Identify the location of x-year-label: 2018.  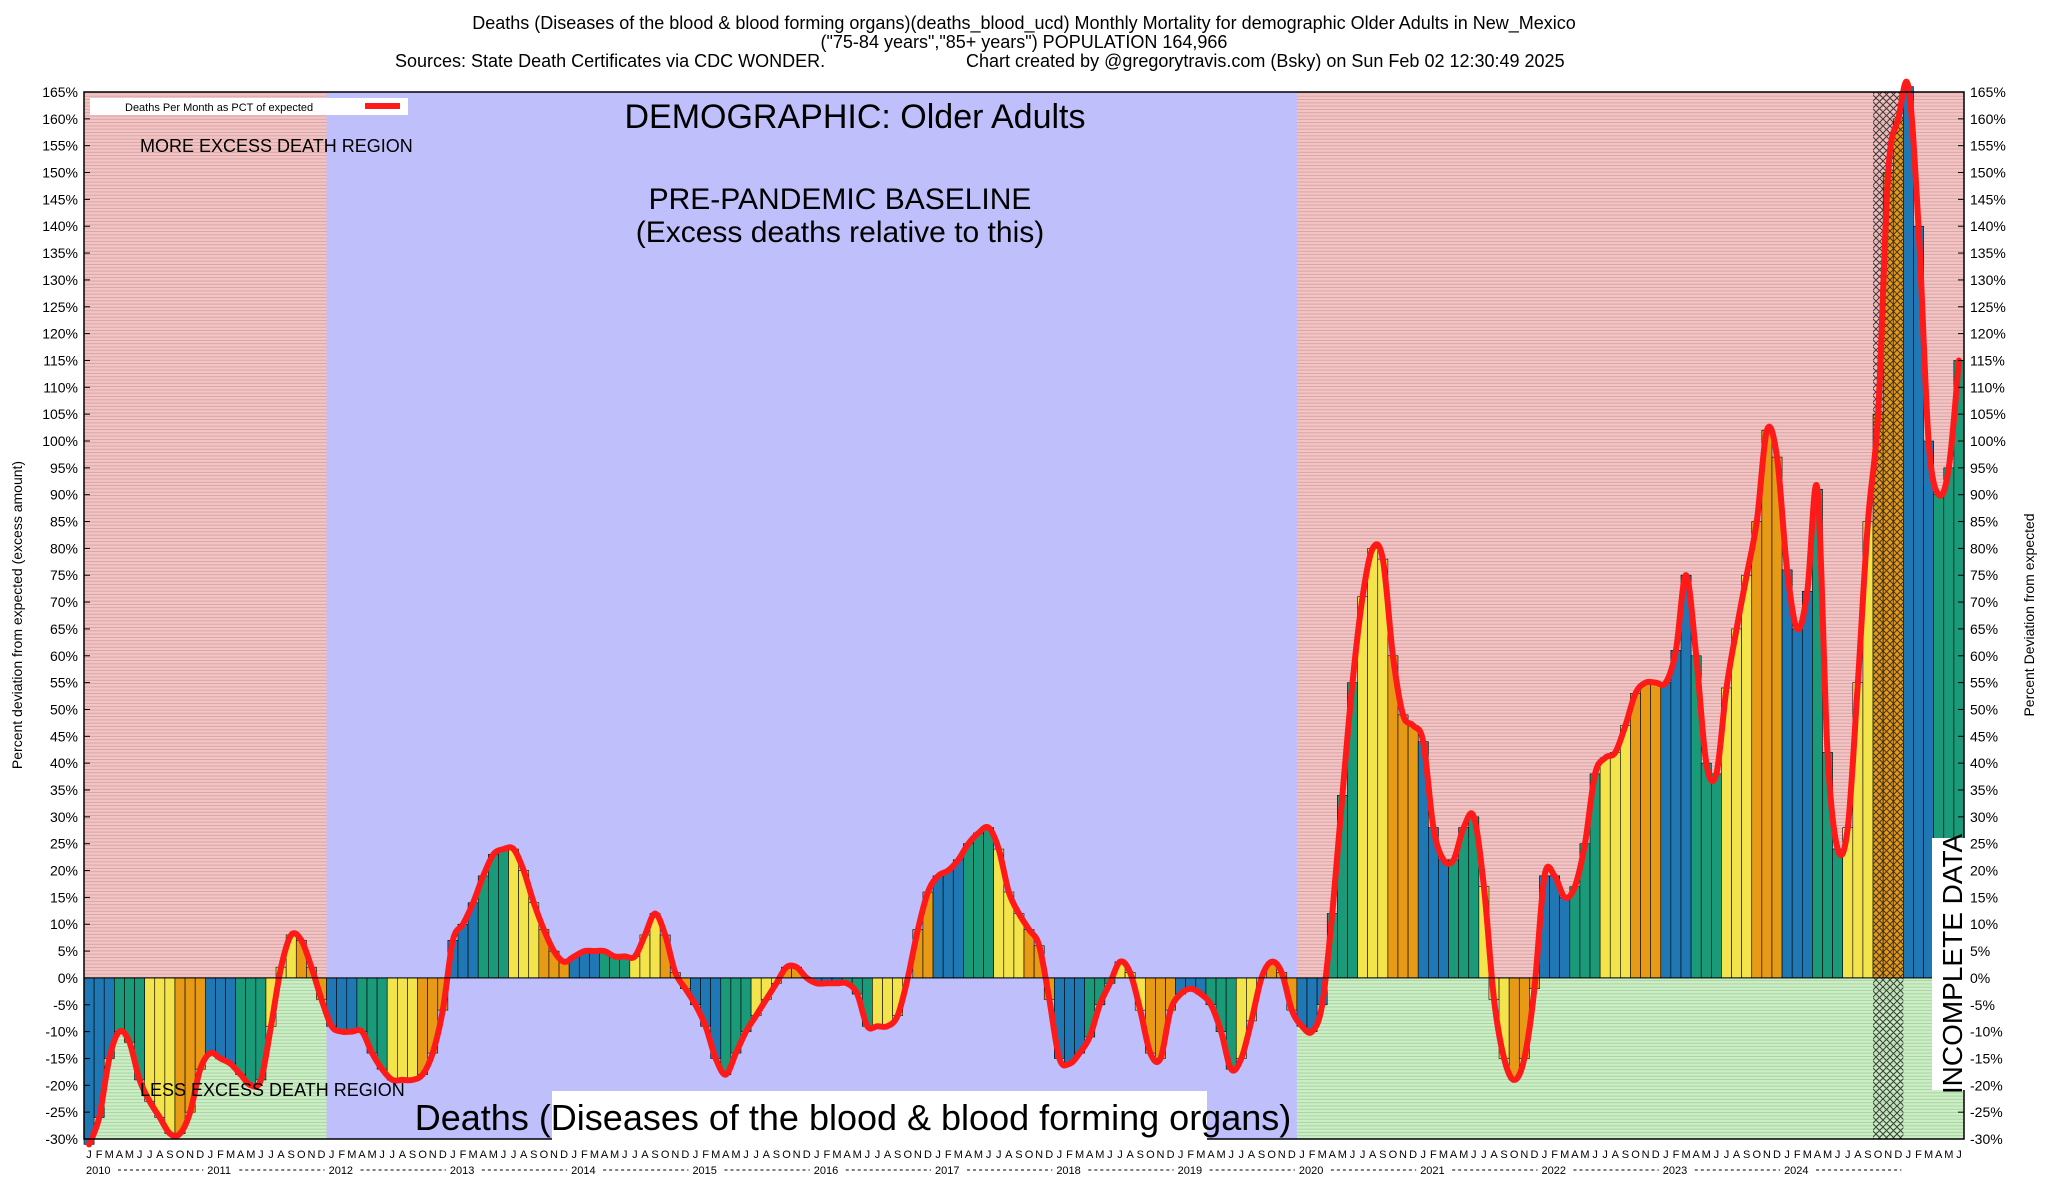
(1068, 1171).